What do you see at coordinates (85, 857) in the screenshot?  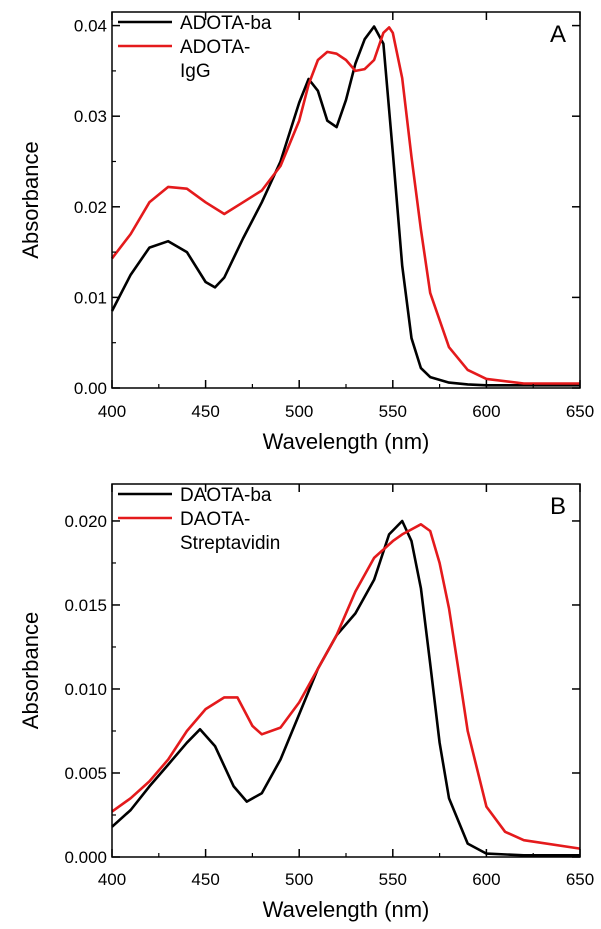 I see `y-tick-label: 0.000` at bounding box center [85, 857].